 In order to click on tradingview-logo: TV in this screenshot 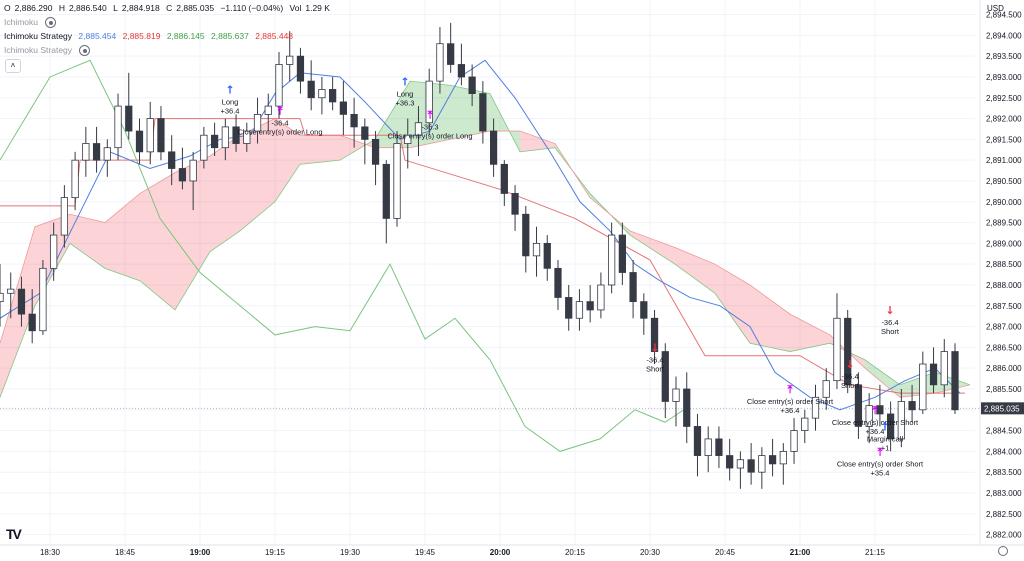, I will do `click(14, 534)`.